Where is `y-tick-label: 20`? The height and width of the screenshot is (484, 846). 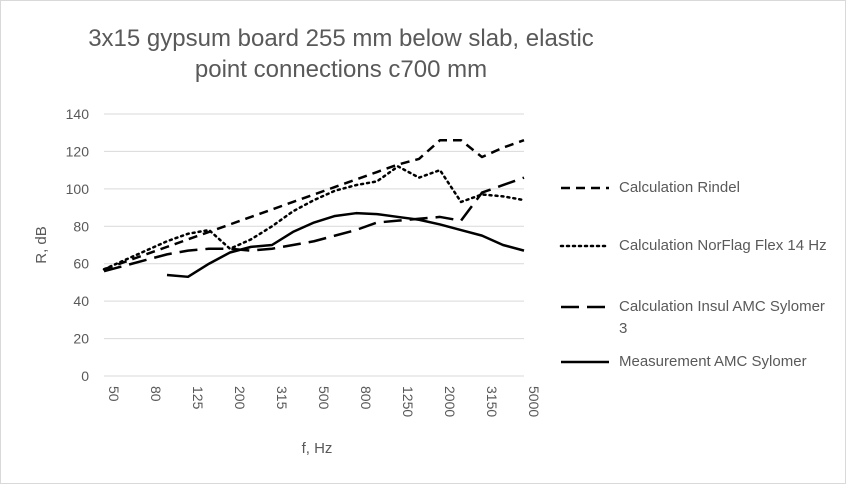
y-tick-label: 20 is located at coordinates (81, 339).